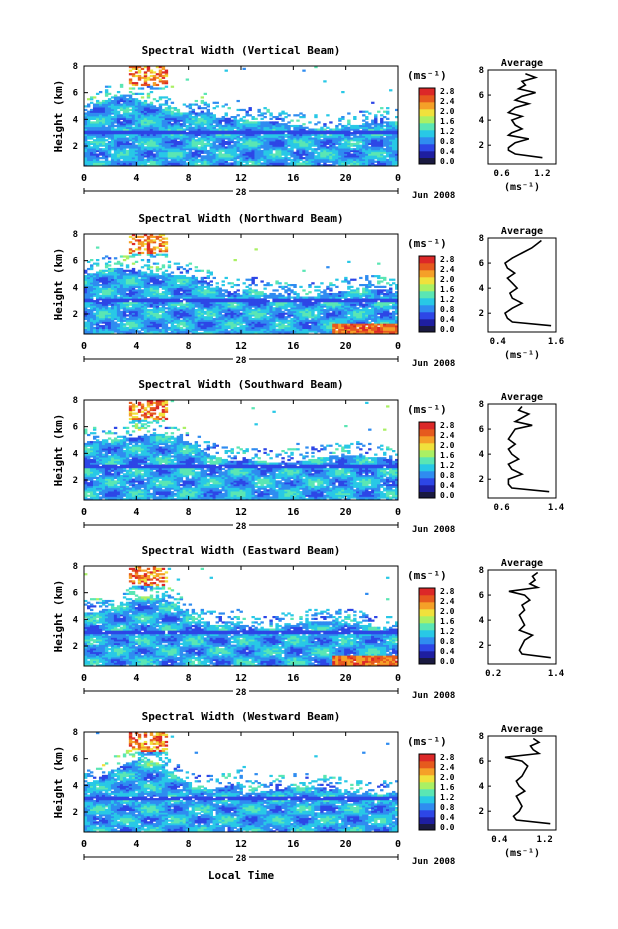 The width and height of the screenshot is (618, 929). What do you see at coordinates (447, 141) in the screenshot?
I see `colorbar-tick-label: 0.8` at bounding box center [447, 141].